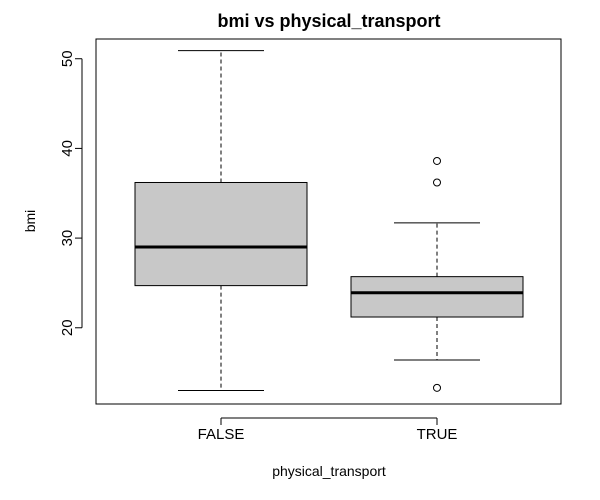 This screenshot has width=600, height=500. Describe the element at coordinates (437, 434) in the screenshot. I see `x-tick-label: TRUE` at that location.